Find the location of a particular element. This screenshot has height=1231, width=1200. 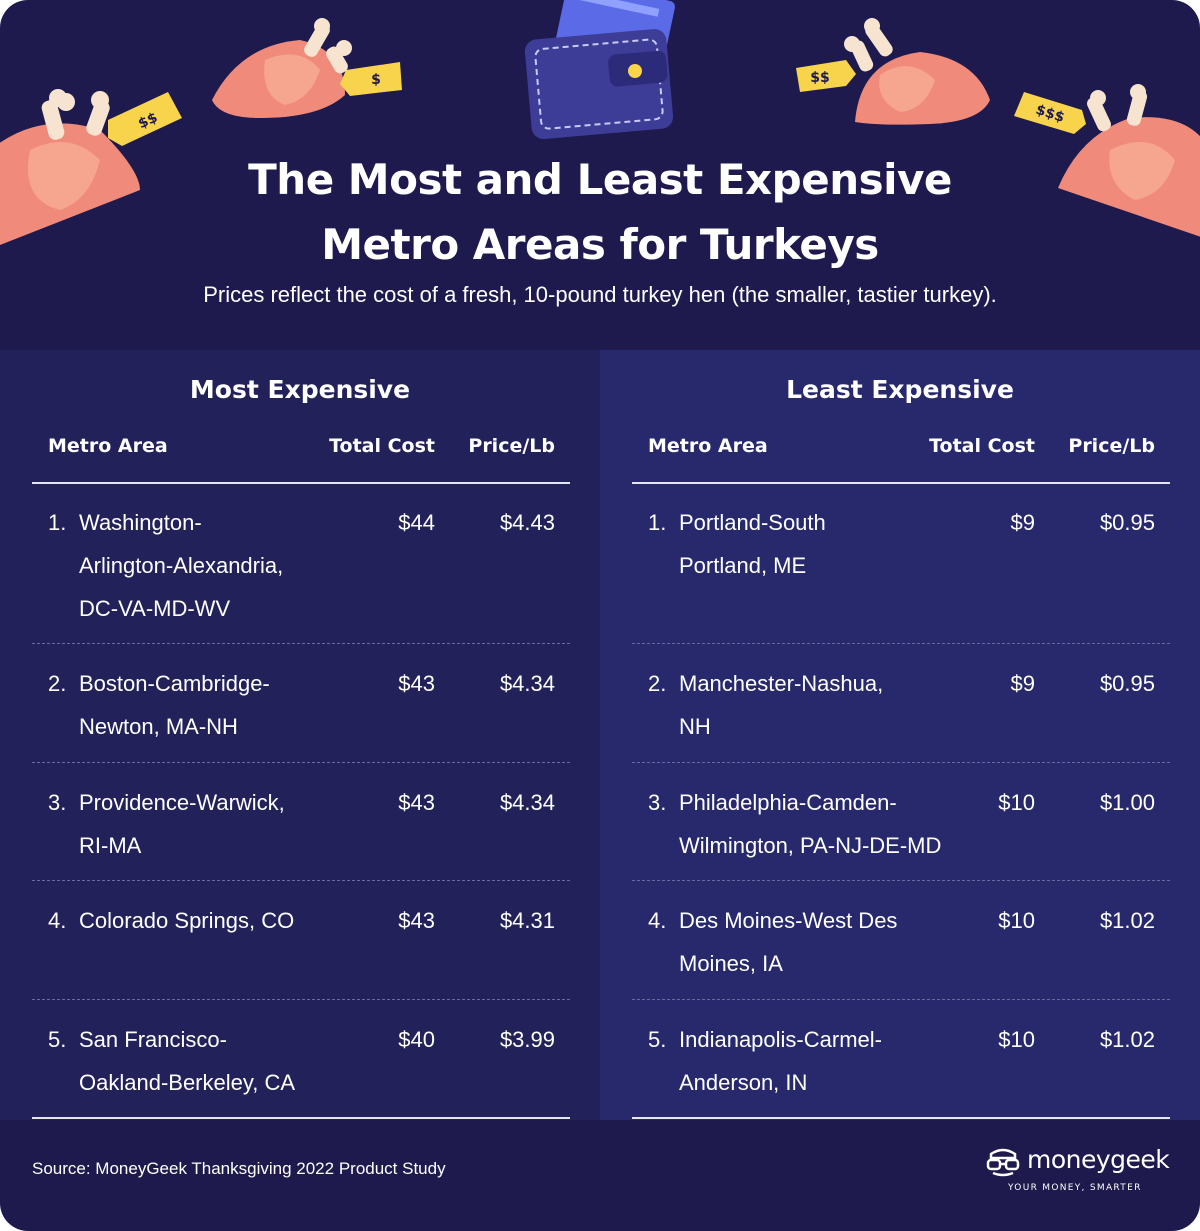

table-row: 2. Manchester-Nashua, NH $9 $0.95 is located at coordinates (900, 699).